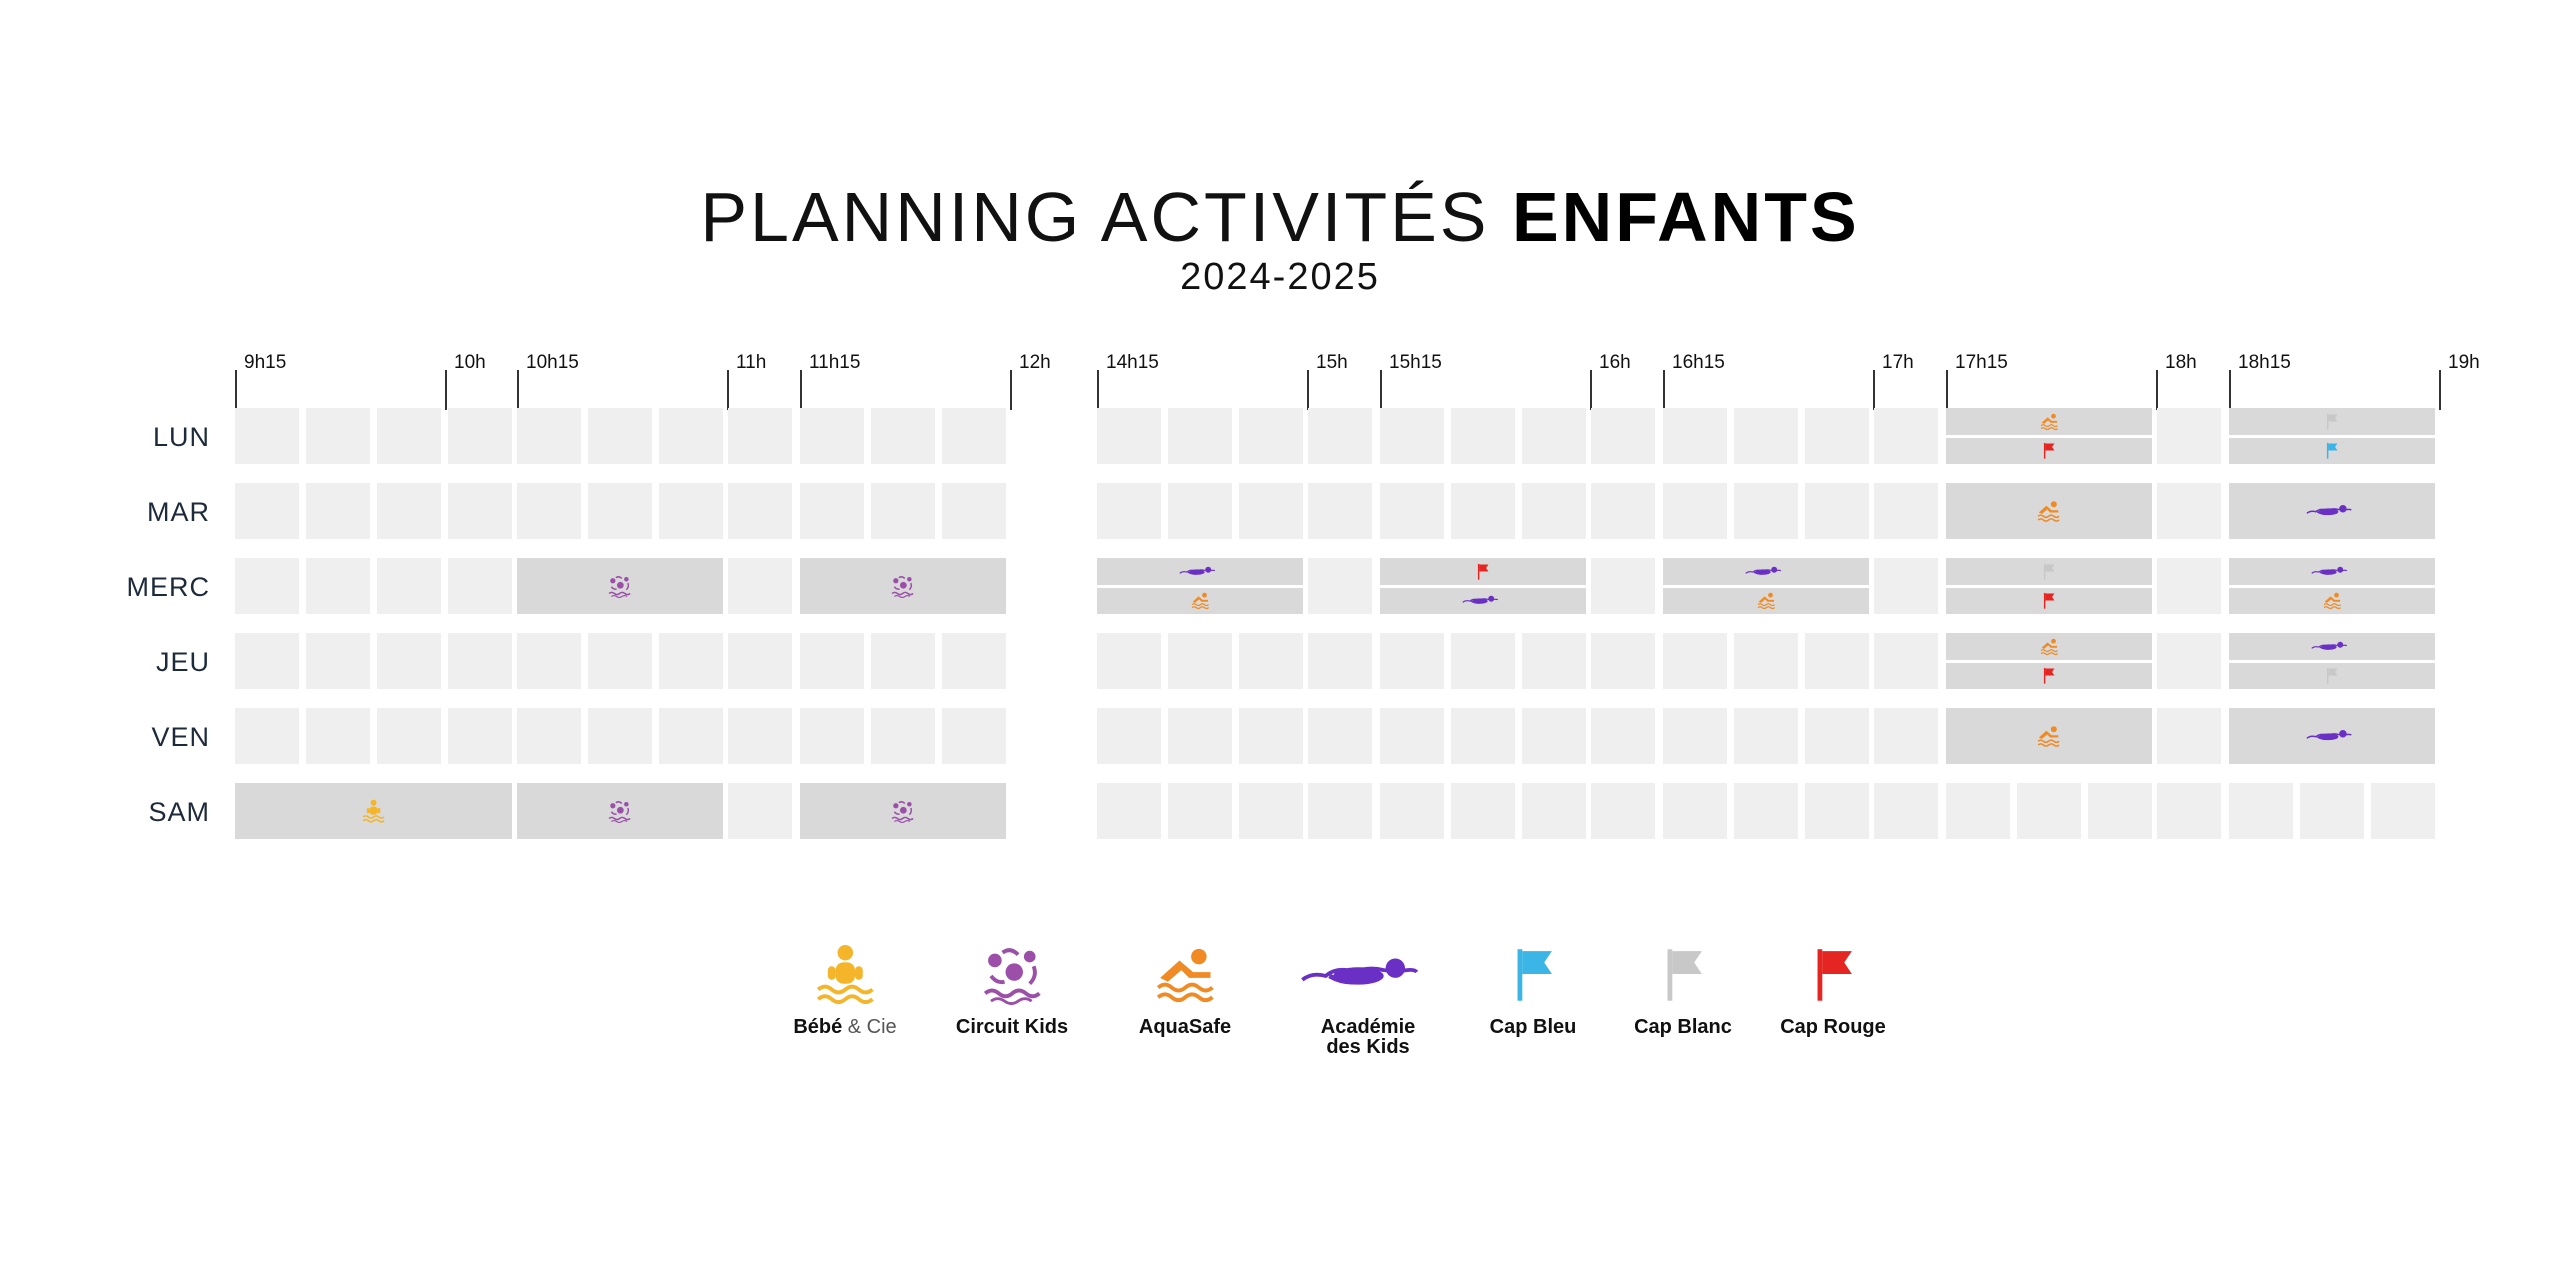 Image resolution: width=2560 pixels, height=1280 pixels. Describe the element at coordinates (181, 437) in the screenshot. I see `day-label: LUN` at that location.